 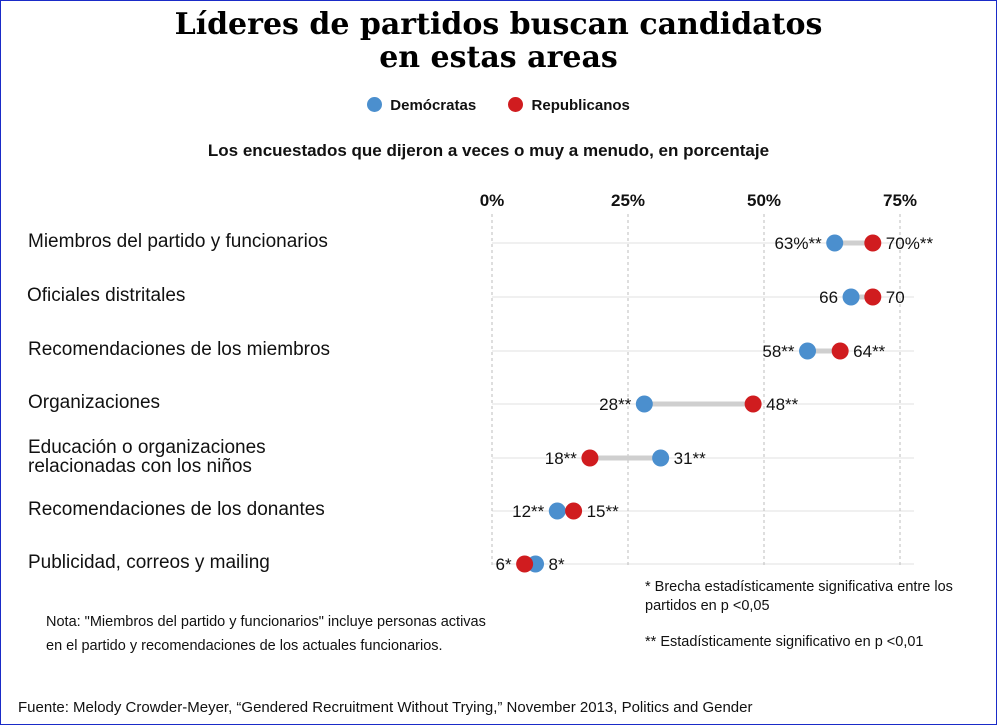 I want to click on x-tick-label: 25%, so click(x=628, y=200).